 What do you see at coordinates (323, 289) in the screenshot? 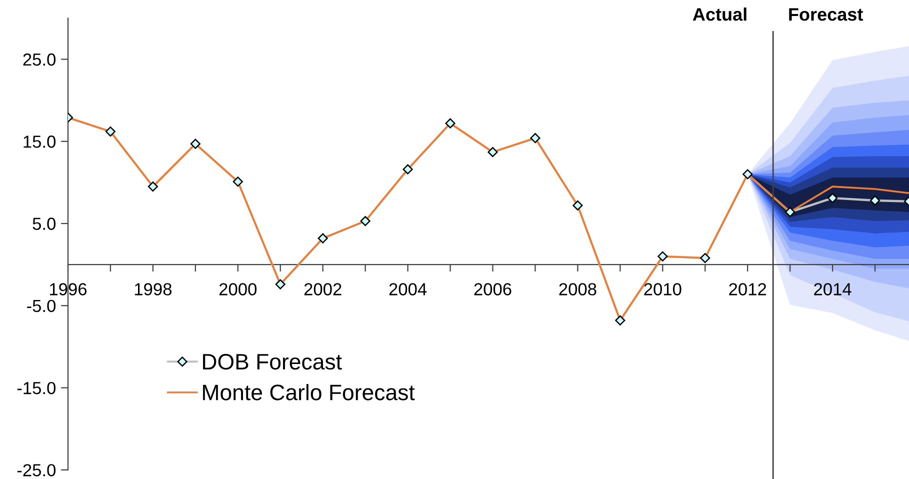
I see `x-tick-label: 2002` at bounding box center [323, 289].